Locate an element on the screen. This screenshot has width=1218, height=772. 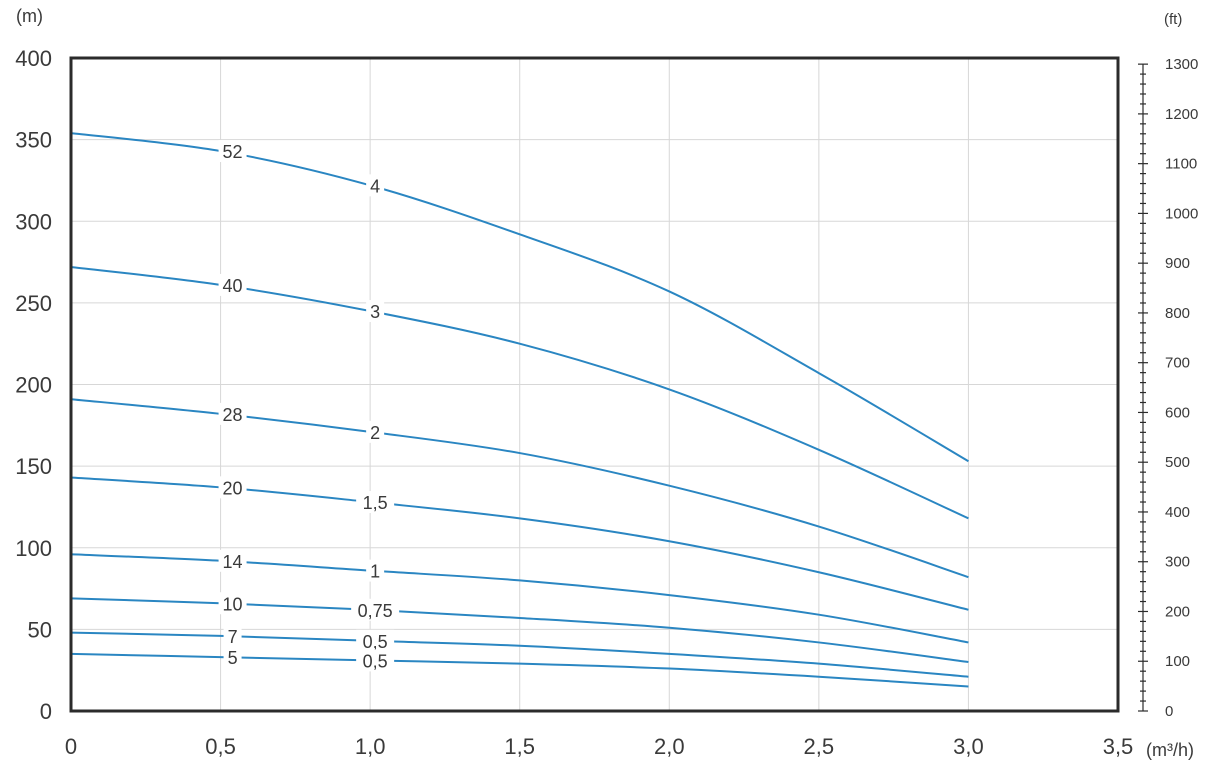
curve-stages-label: 10 is located at coordinates (233, 604).